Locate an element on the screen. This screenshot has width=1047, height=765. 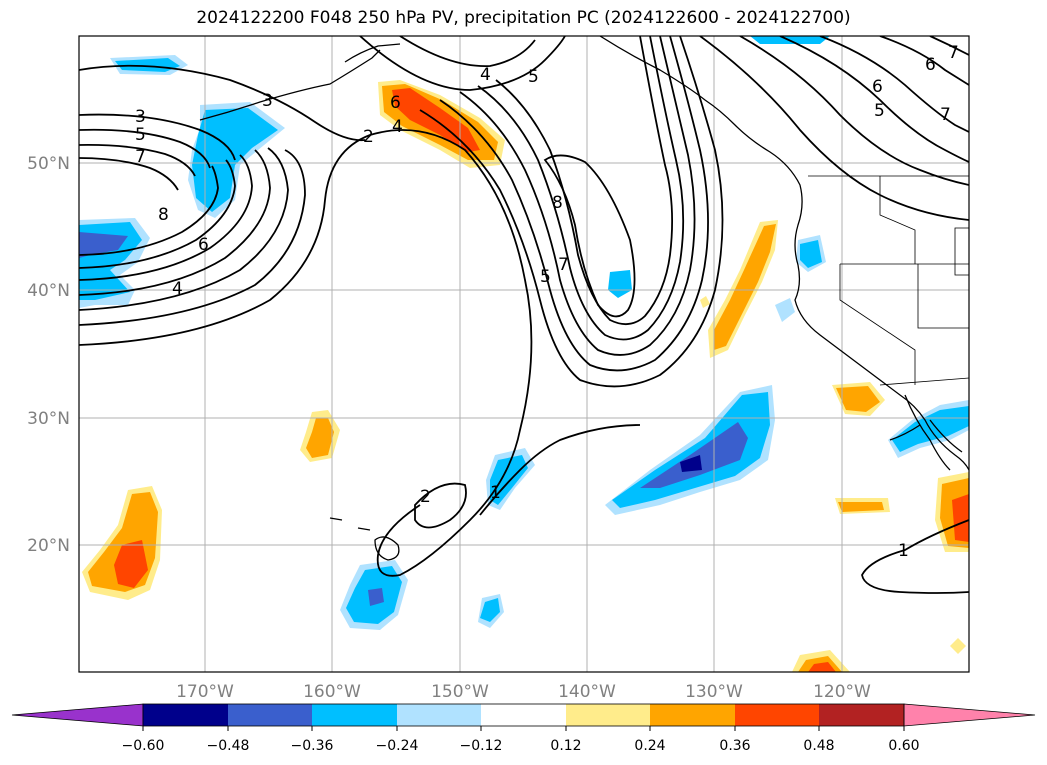
lat-label: 20°N is located at coordinates (48, 546).